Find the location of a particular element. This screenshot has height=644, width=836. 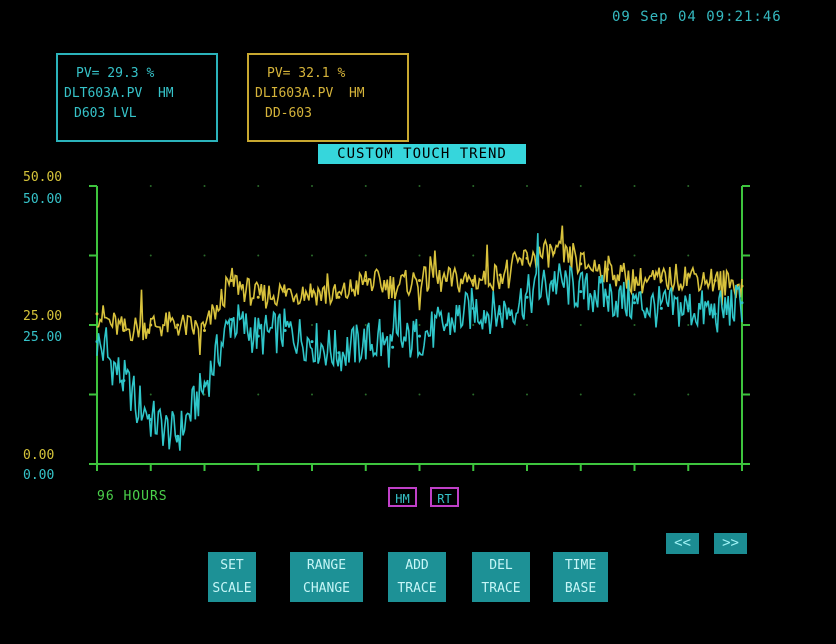

y-label-mid-trace2: 25.00 is located at coordinates (42, 316).